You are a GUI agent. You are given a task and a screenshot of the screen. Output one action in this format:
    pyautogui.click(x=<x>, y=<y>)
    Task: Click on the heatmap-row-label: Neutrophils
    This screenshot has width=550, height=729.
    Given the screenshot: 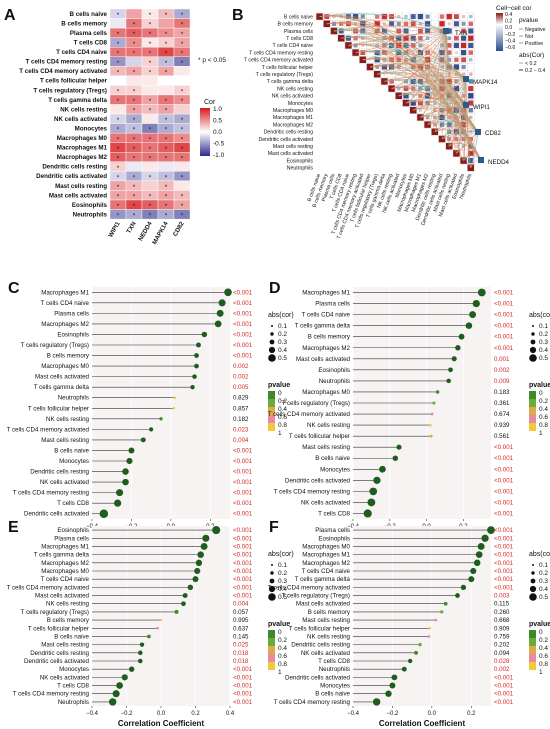 What is the action you would take?
    pyautogui.click(x=90, y=214)
    